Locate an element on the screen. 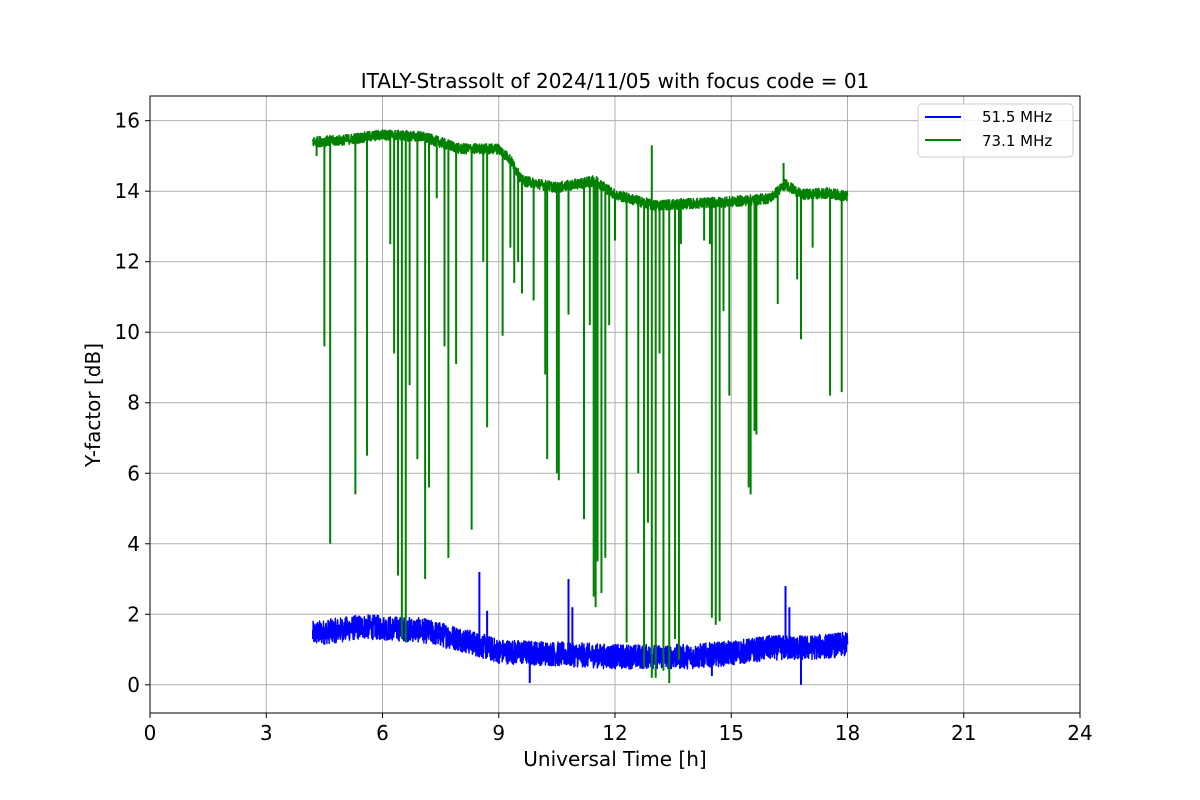 The width and height of the screenshot is (1200, 800). x-tick-label: 21 is located at coordinates (963, 733).